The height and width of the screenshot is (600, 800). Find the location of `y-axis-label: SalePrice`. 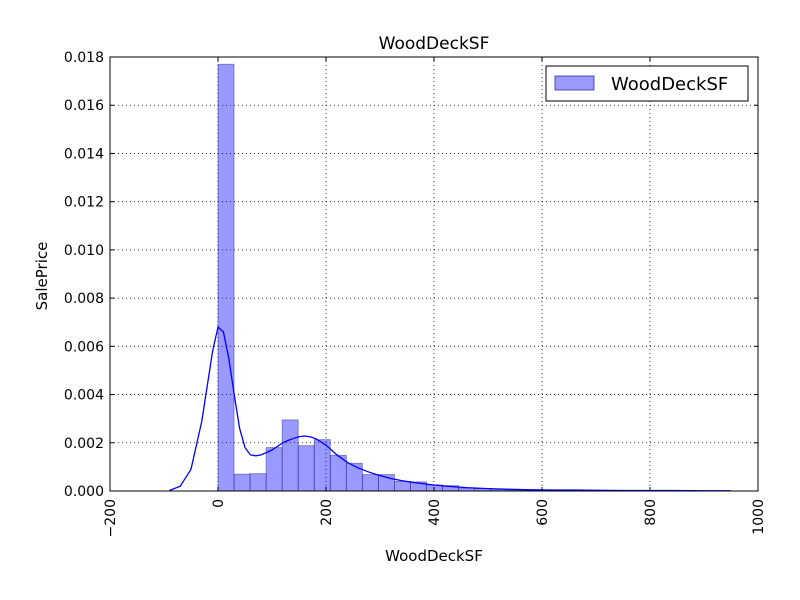

y-axis-label: SalePrice is located at coordinates (42, 276).